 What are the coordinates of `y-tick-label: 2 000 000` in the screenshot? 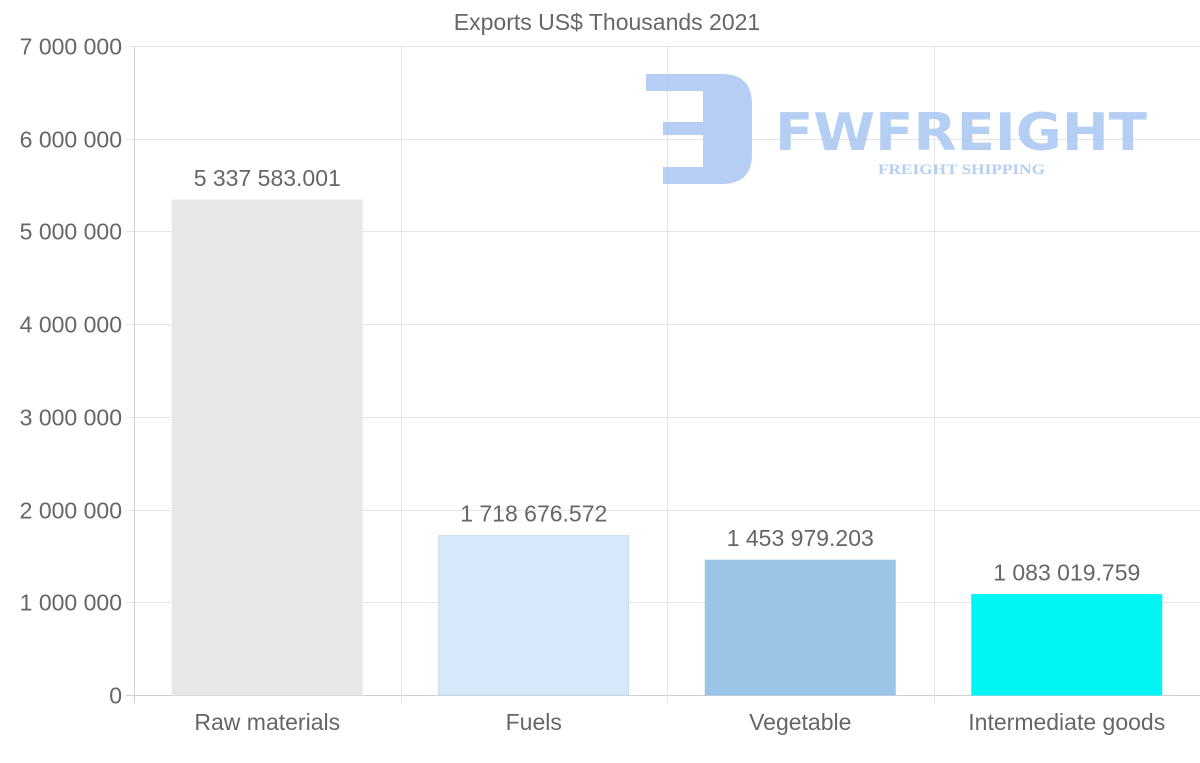 It's located at (71, 511).